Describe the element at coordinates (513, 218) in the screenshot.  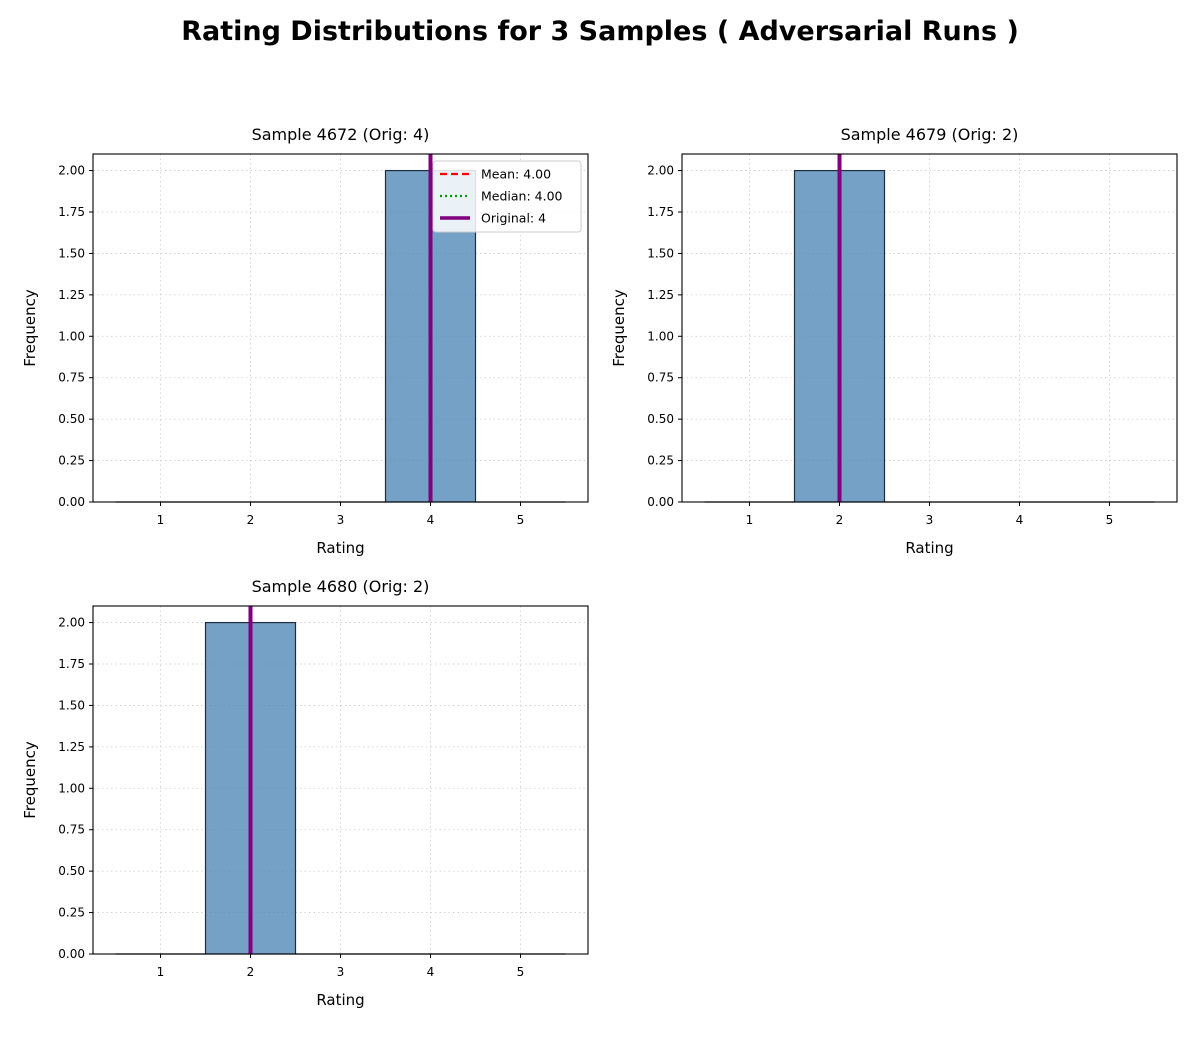
I see `legend-label: Original: 4` at that location.